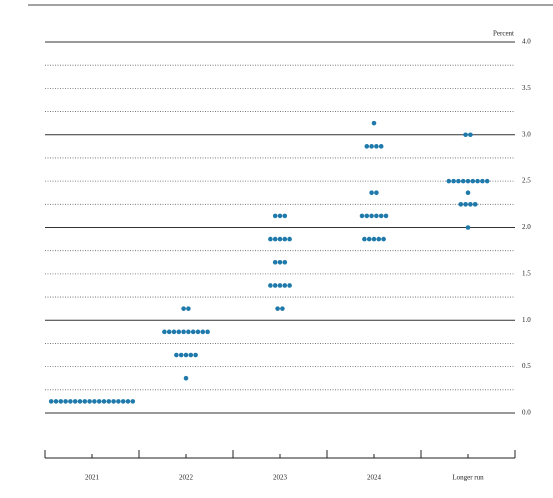 The width and height of the screenshot is (553, 498). Describe the element at coordinates (186, 478) in the screenshot. I see `x-tick-label: 2022` at that location.